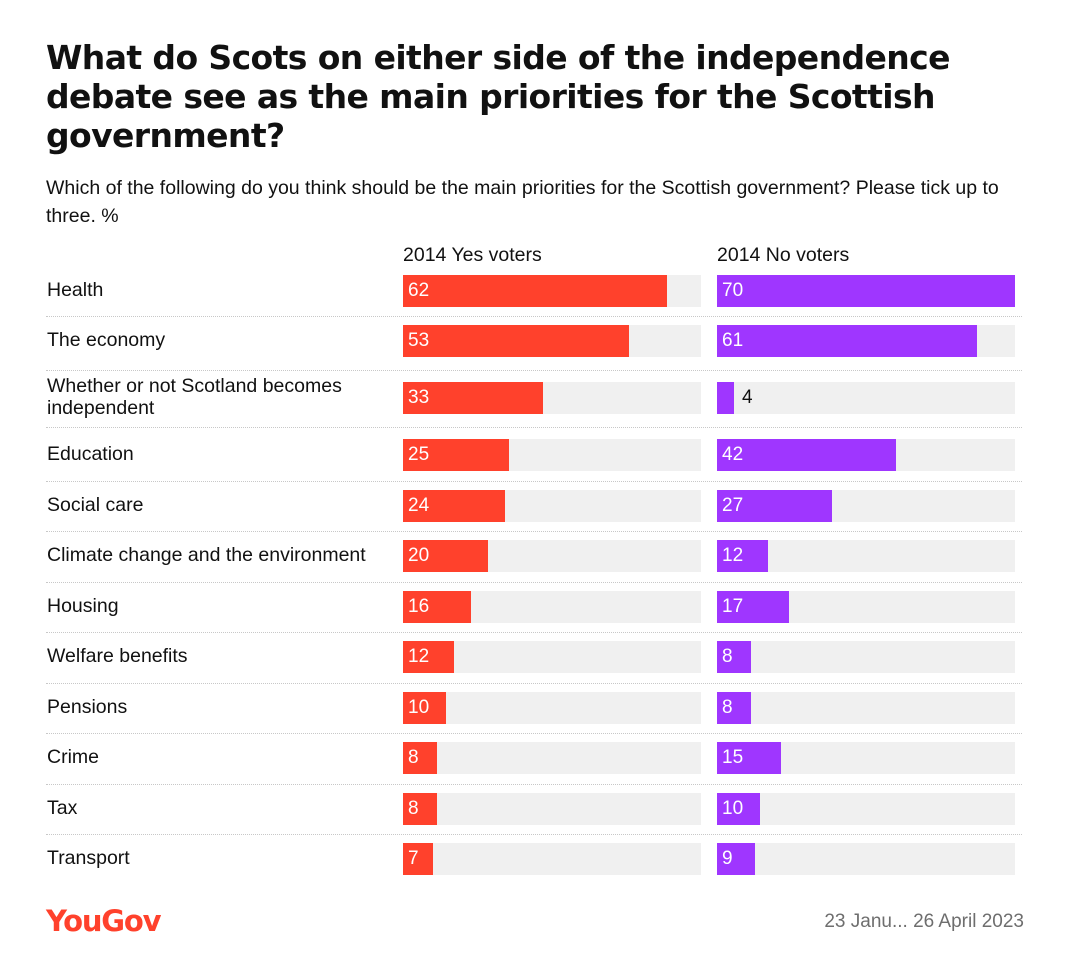  Describe the element at coordinates (419, 555) in the screenshot. I see `yes-value-label: 20` at that location.